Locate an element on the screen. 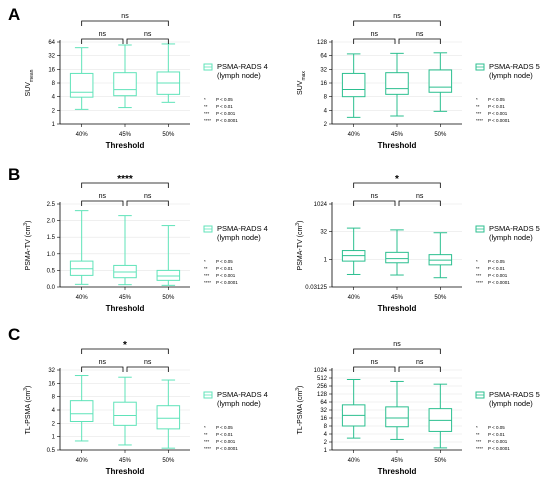 The image size is (550, 477). y-tick-label: 1 is located at coordinates (54, 438).